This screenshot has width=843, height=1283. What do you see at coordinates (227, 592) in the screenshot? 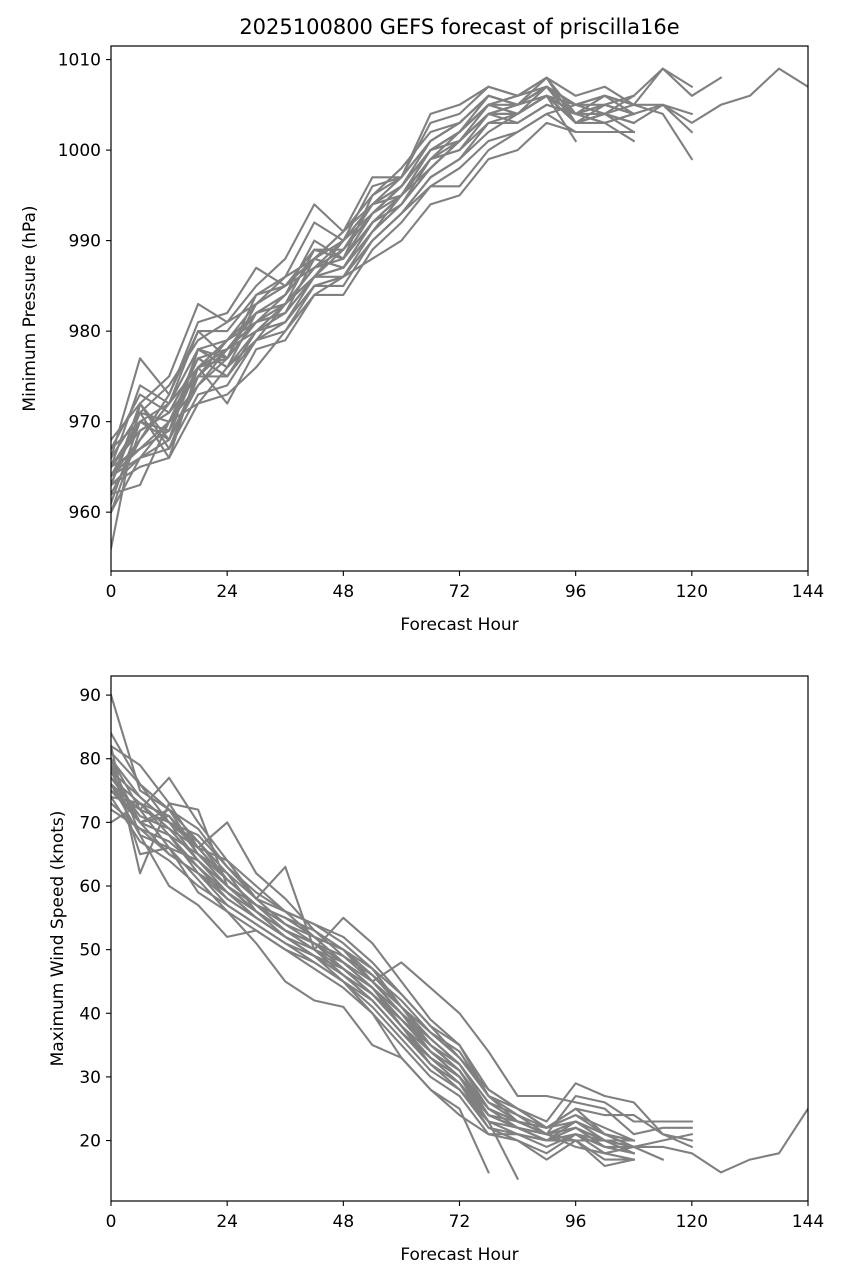
I see `pressure-x-tick-label: 24` at bounding box center [227, 592].